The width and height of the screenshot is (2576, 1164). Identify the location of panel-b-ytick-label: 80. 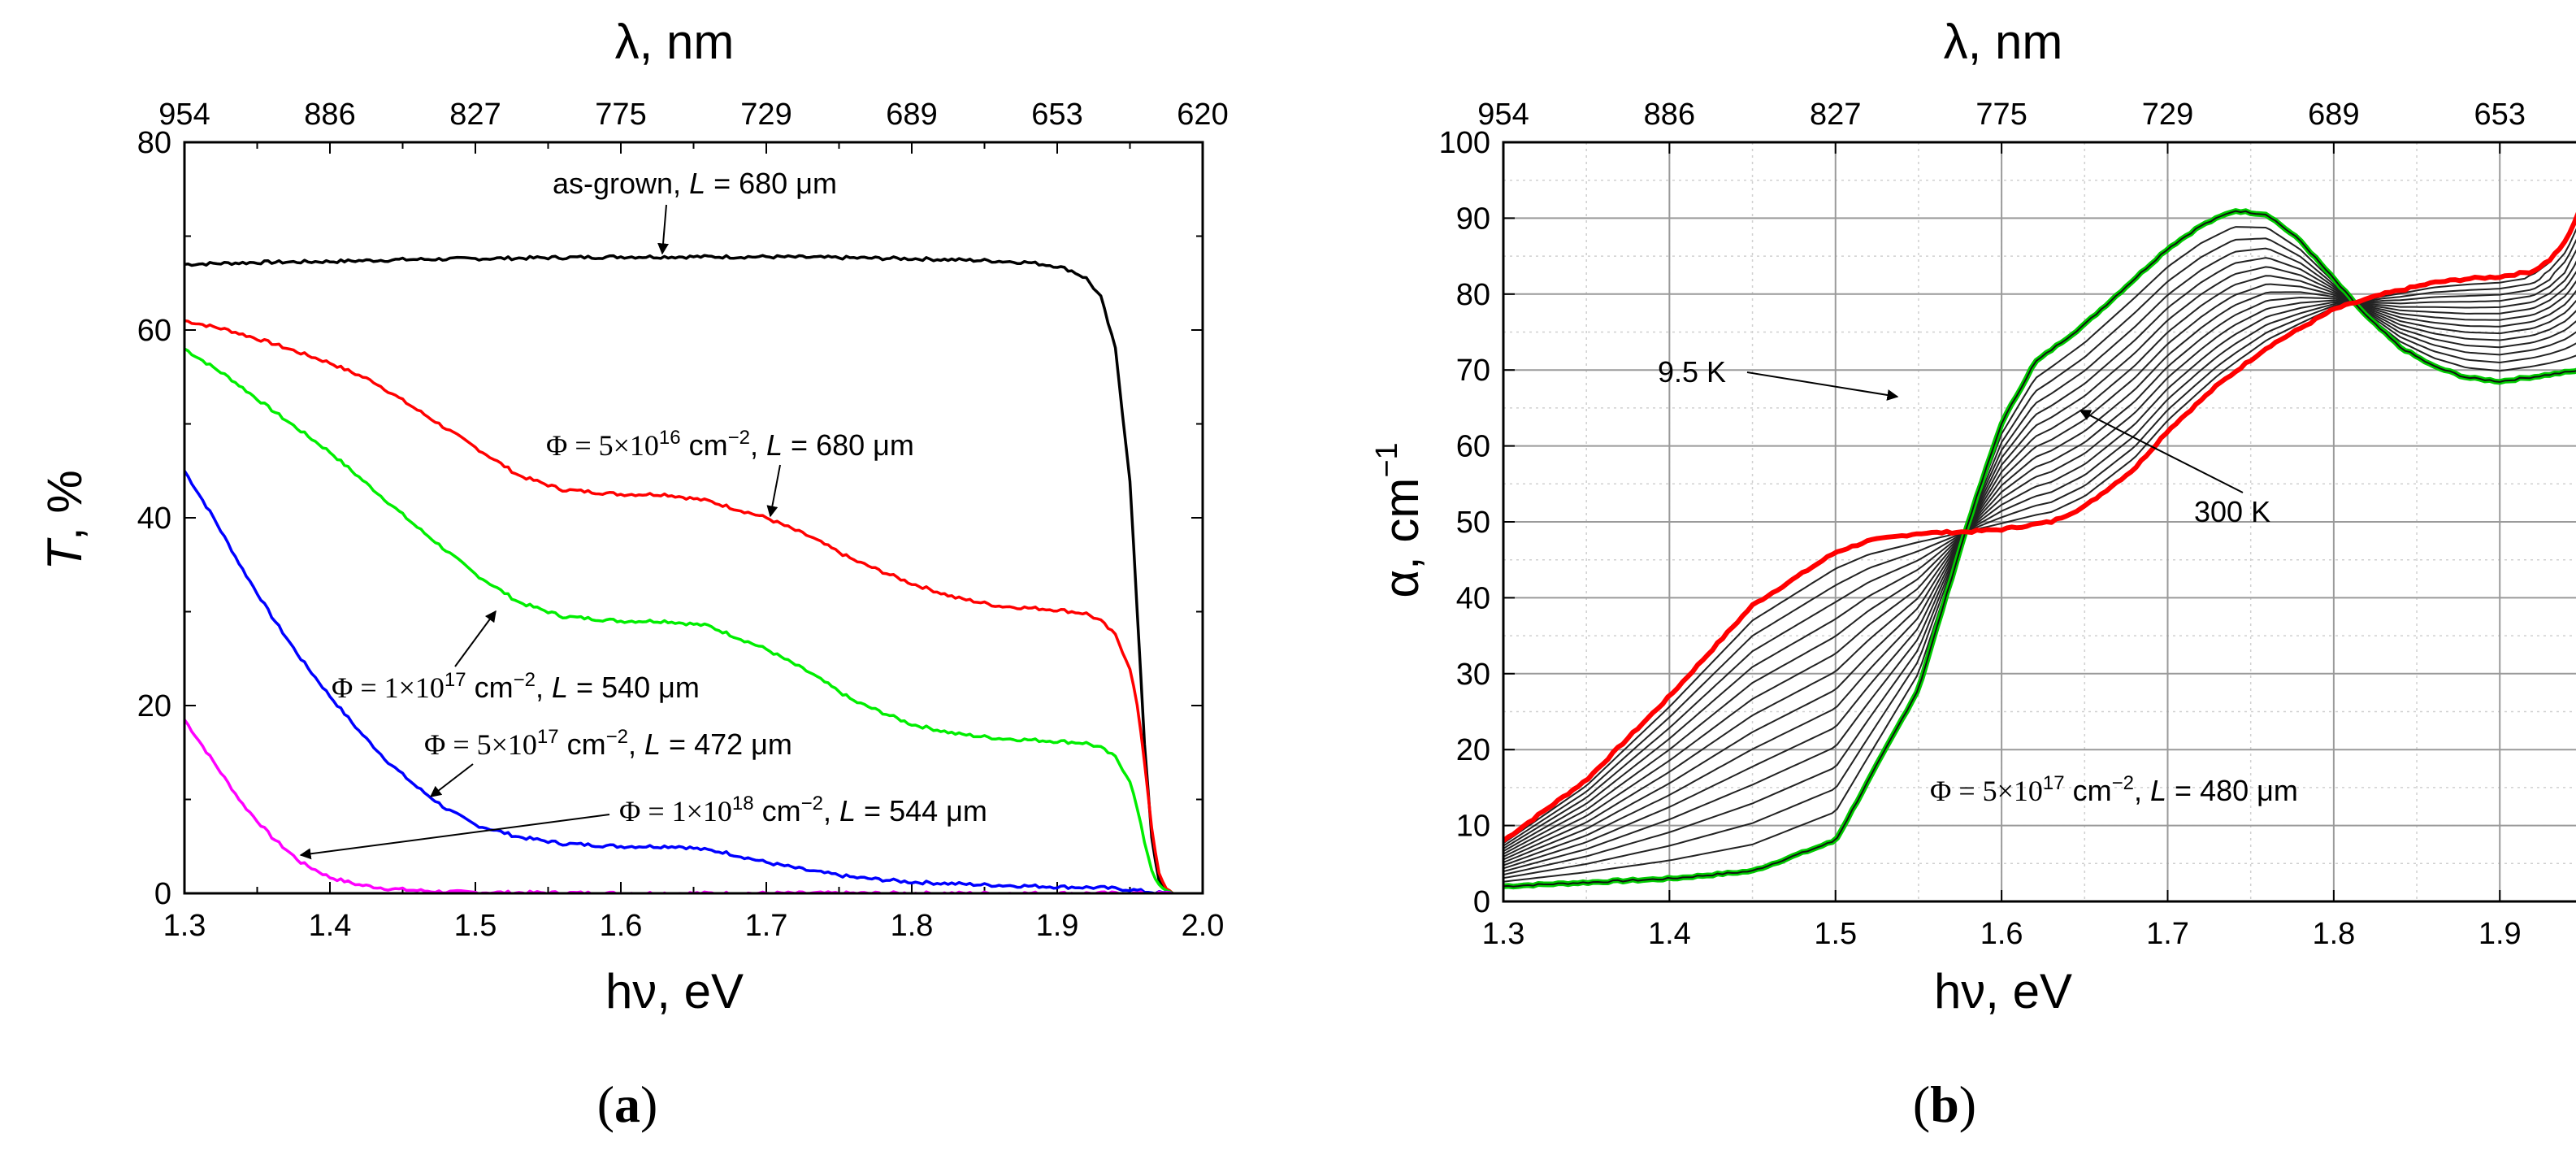
(1473, 295).